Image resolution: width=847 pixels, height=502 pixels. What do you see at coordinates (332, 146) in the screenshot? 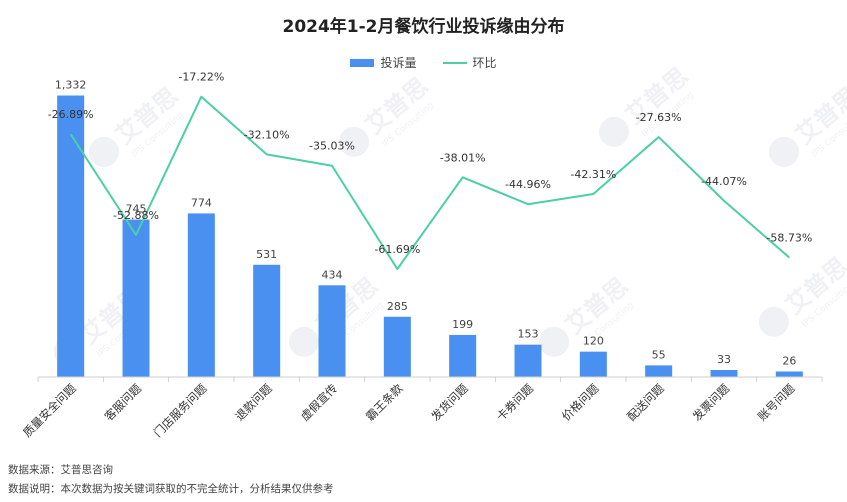
I see `line-value-label: -35.03%` at bounding box center [332, 146].